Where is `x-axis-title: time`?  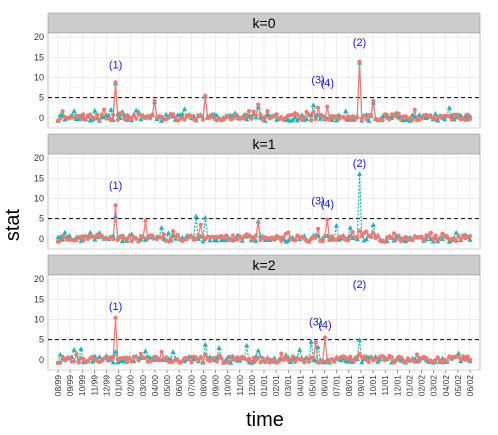 x-axis-title: time is located at coordinates (265, 420).